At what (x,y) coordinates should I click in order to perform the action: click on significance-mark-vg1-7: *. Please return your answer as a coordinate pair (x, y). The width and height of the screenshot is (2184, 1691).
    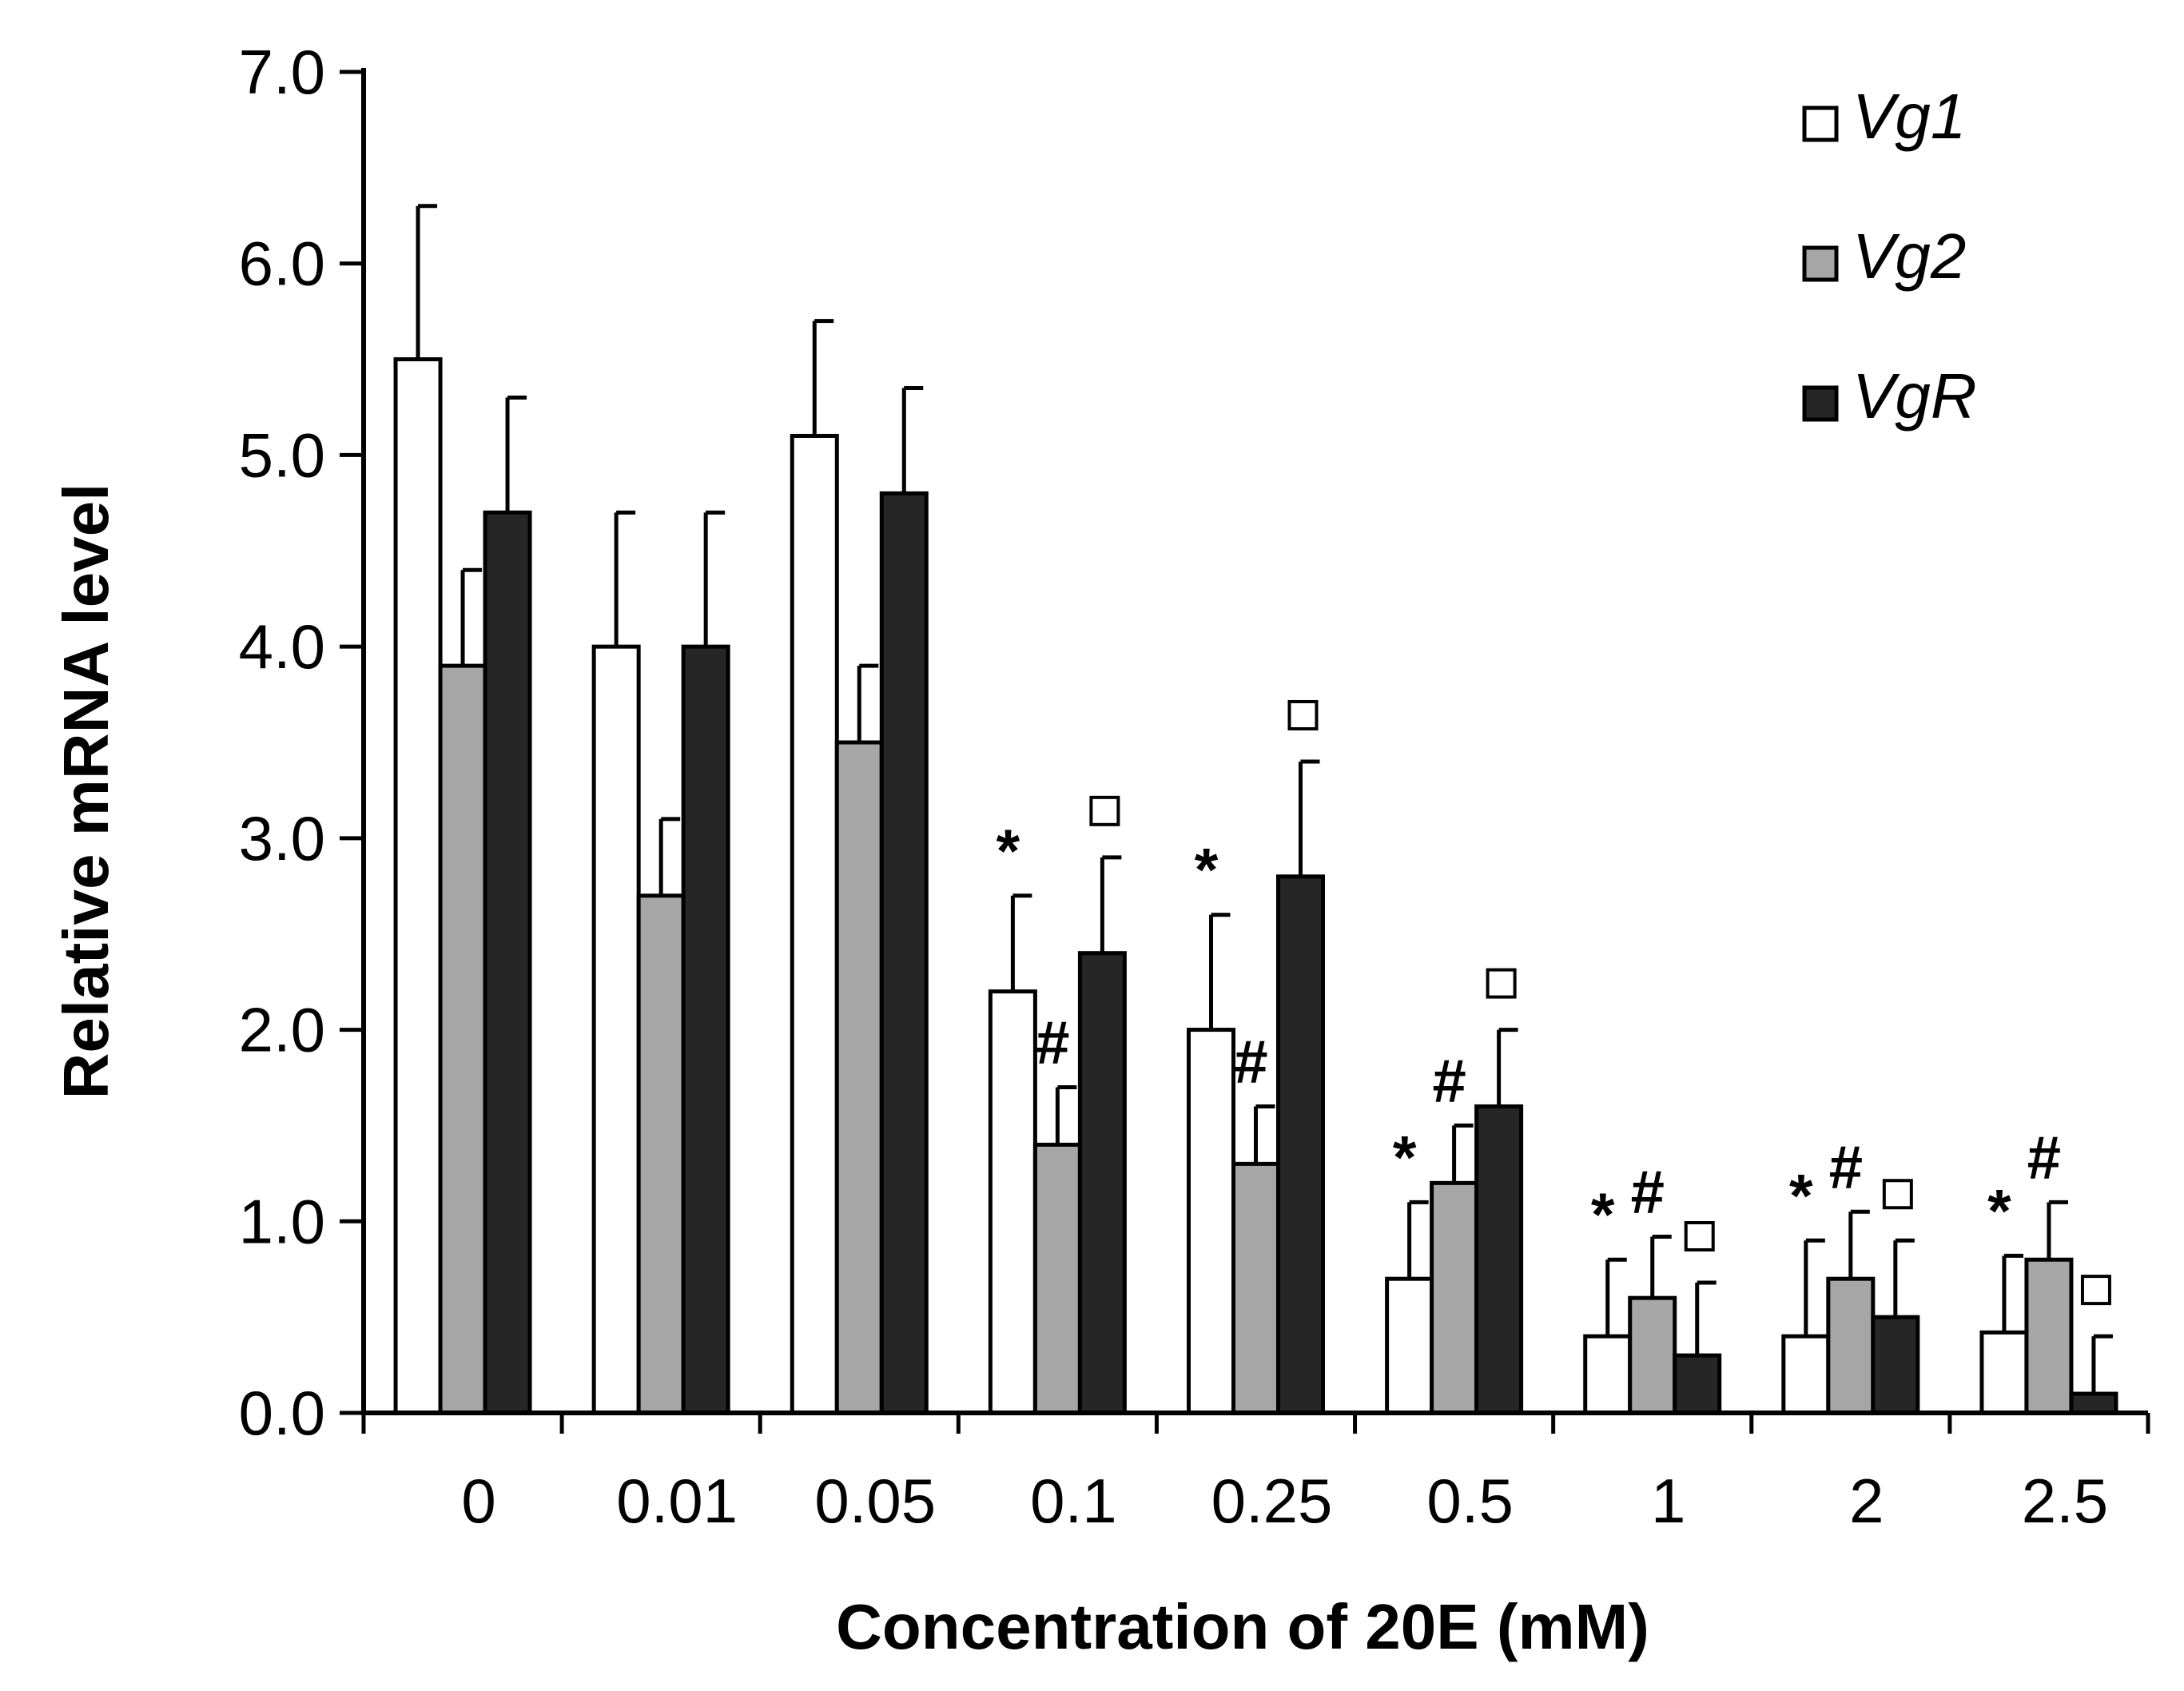
    Looking at the image, I should click on (1801, 1196).